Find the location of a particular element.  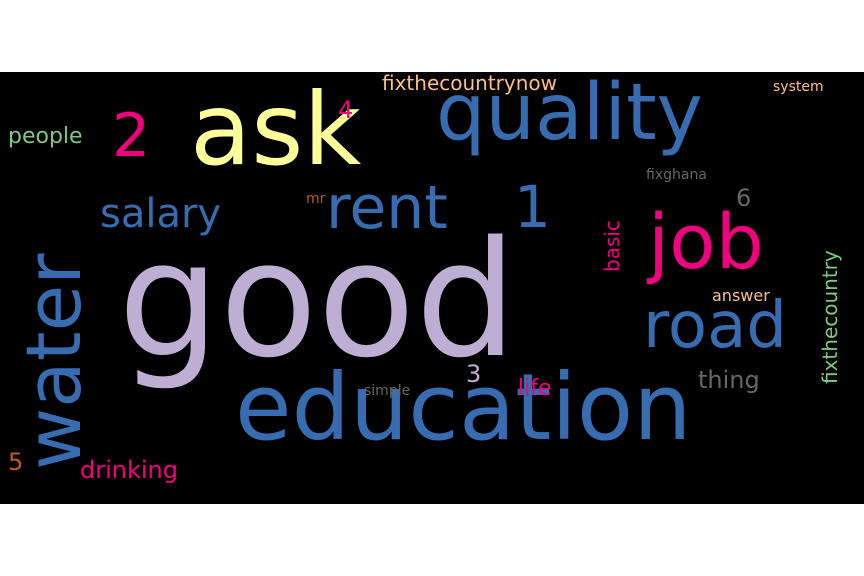

word-job: job is located at coordinates (706, 241).